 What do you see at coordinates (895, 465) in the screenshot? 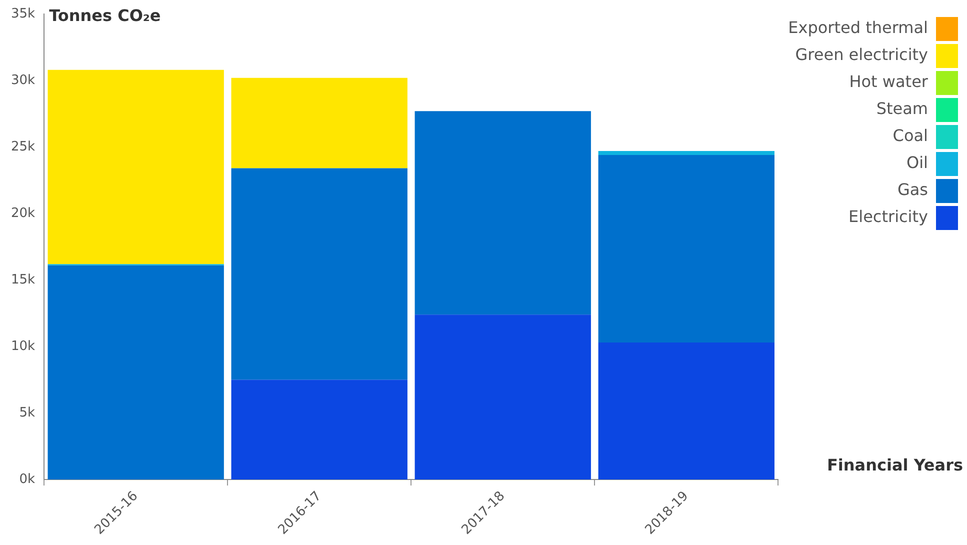
I see `x-axis-title: Financial Years` at bounding box center [895, 465].